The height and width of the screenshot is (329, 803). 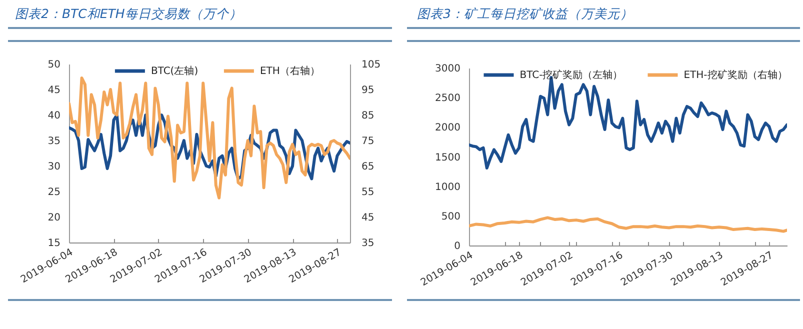 I want to click on y-tick-label: 35, so click(x=54, y=141).